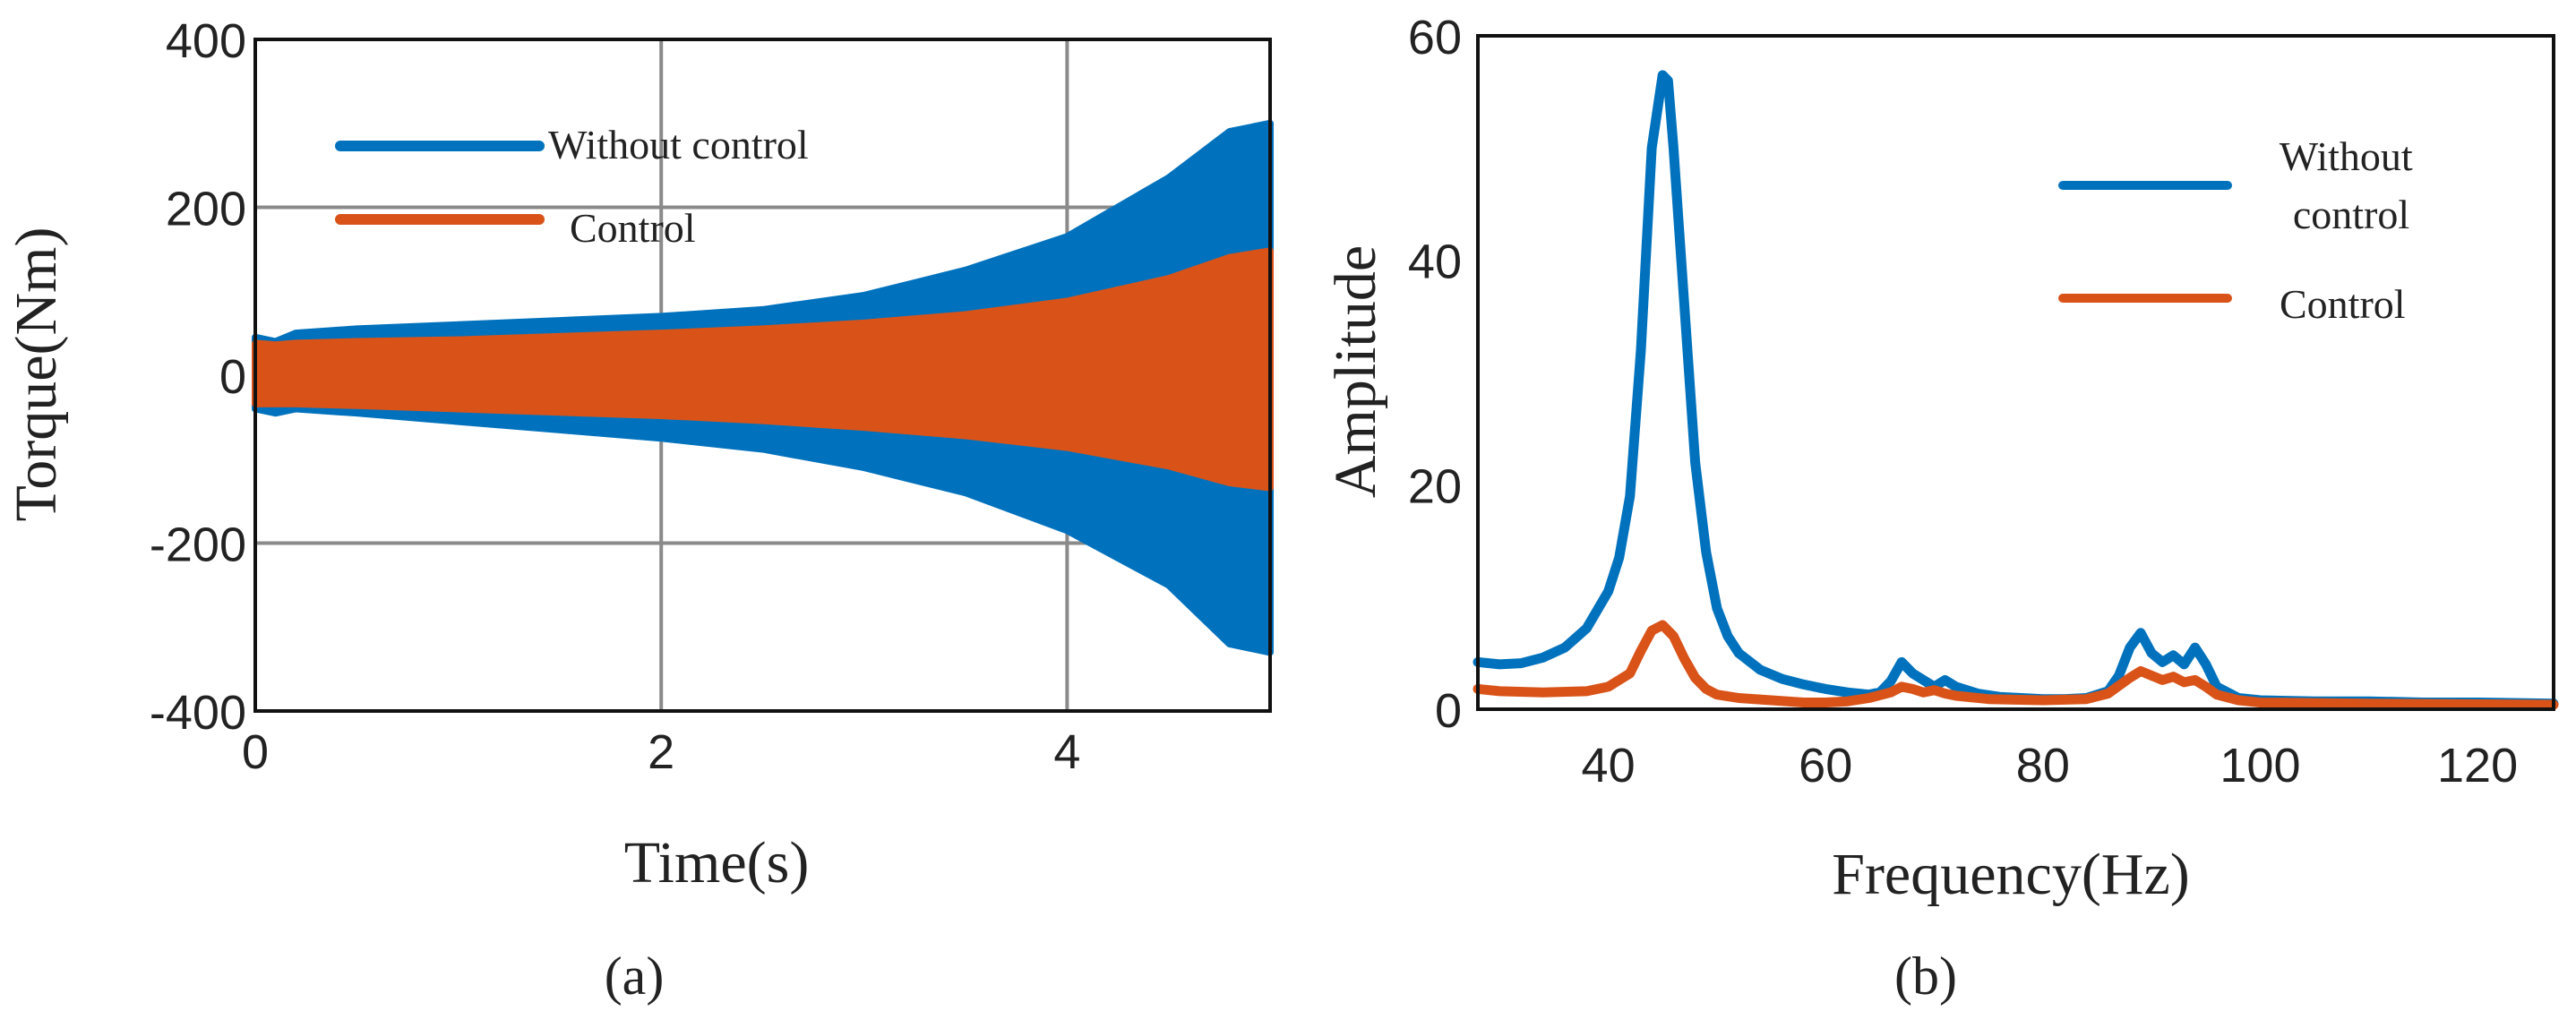  I want to click on chart-b-y-ticks: 60 40 20 0, so click(1435, 374).